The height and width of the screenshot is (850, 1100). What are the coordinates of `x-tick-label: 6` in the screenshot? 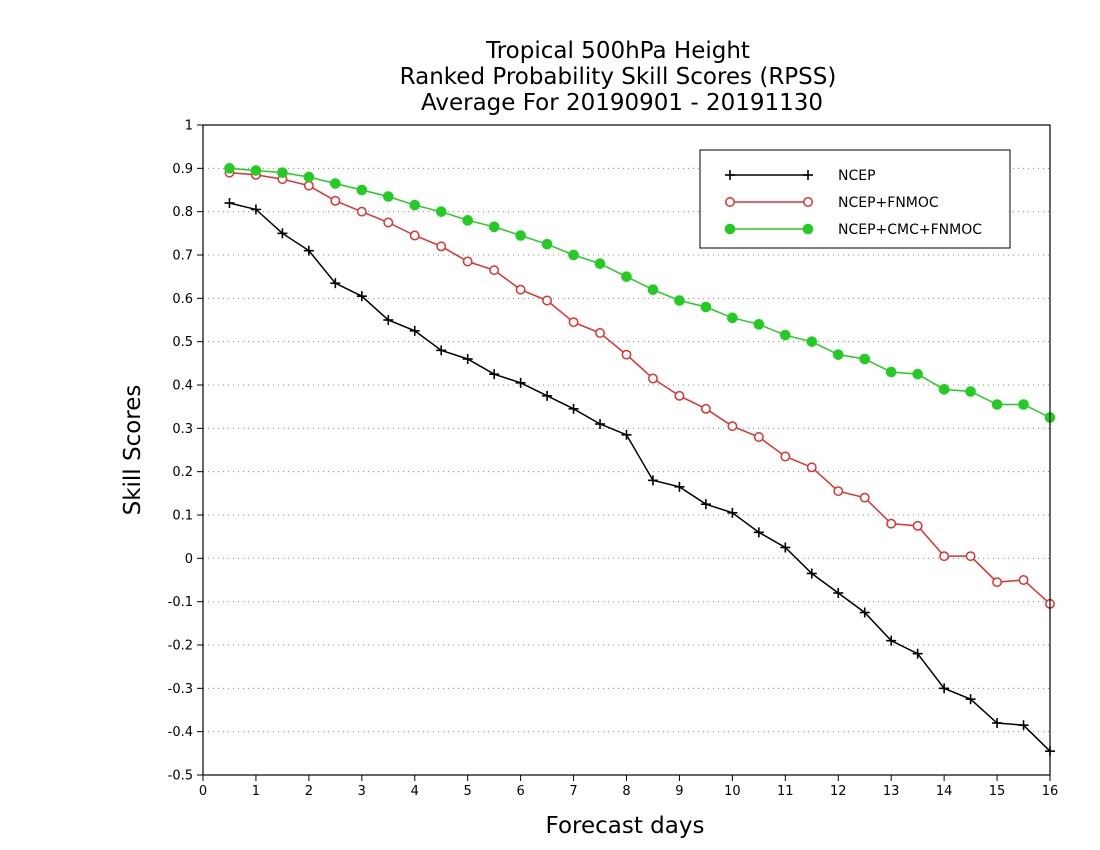 It's located at (520, 791).